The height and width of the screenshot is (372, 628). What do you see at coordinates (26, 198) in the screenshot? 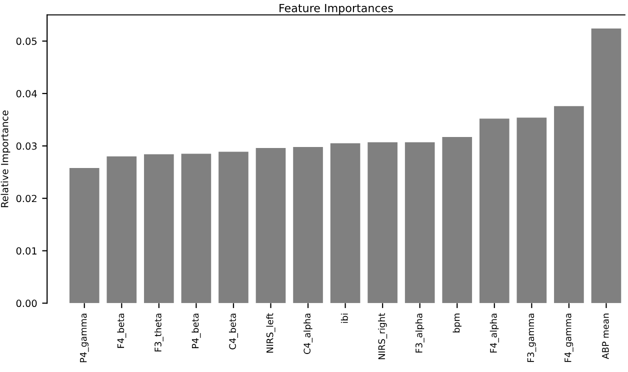
I see `y-tick-label: 0.02` at bounding box center [26, 198].